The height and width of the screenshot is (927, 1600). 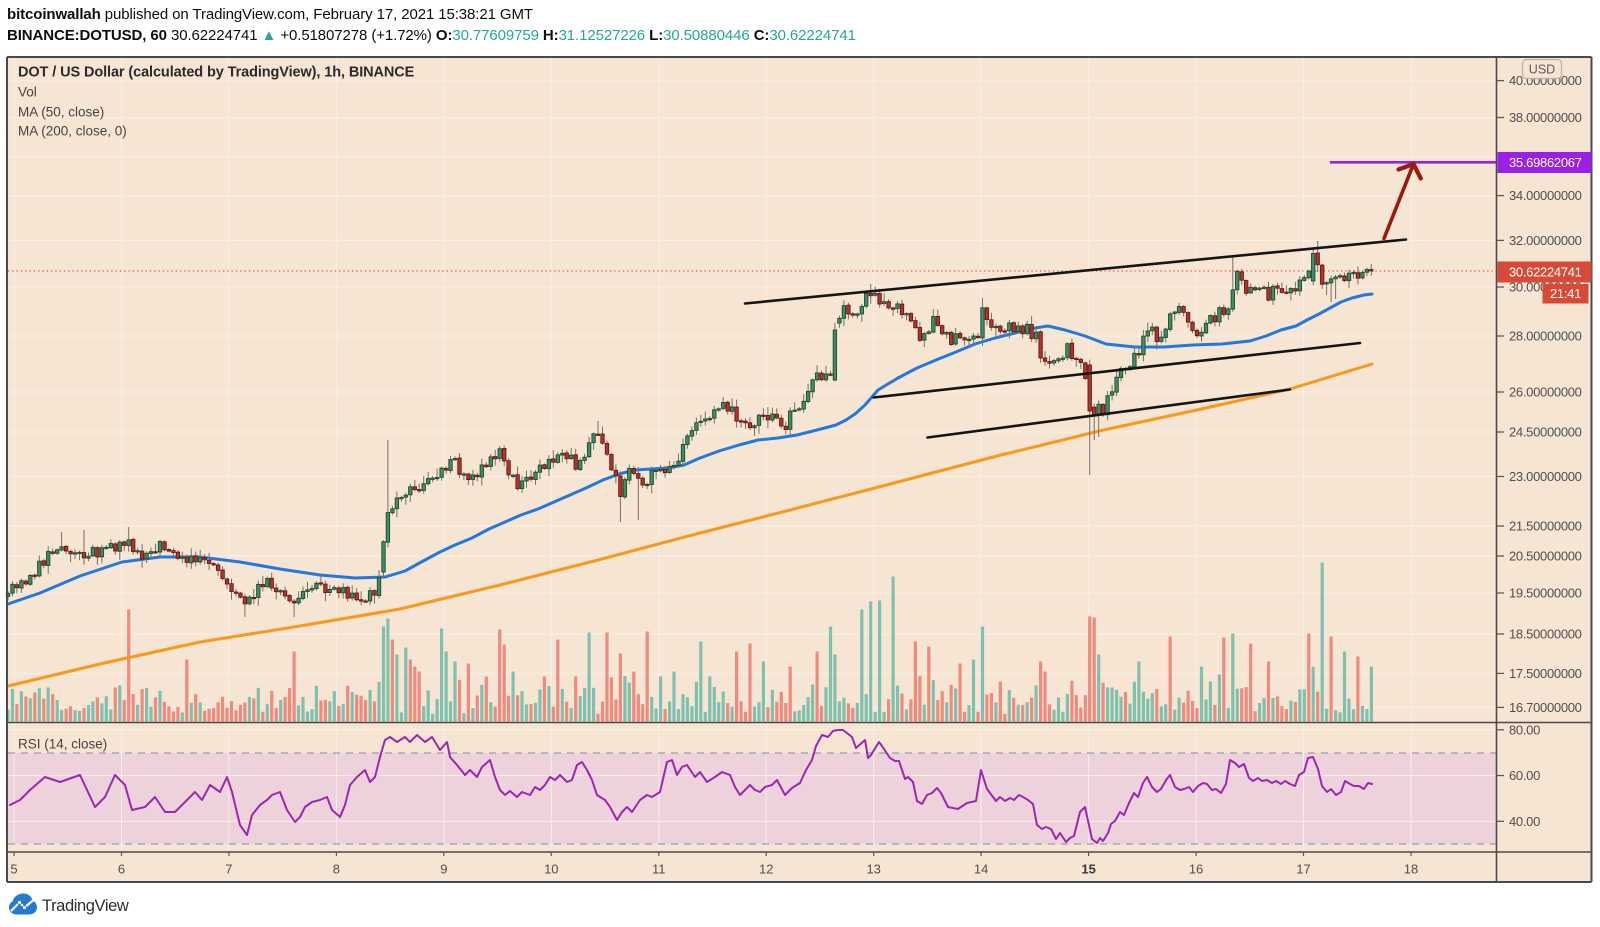 What do you see at coordinates (72, 131) in the screenshot?
I see `svg-text: MA (200, close, 0)` at bounding box center [72, 131].